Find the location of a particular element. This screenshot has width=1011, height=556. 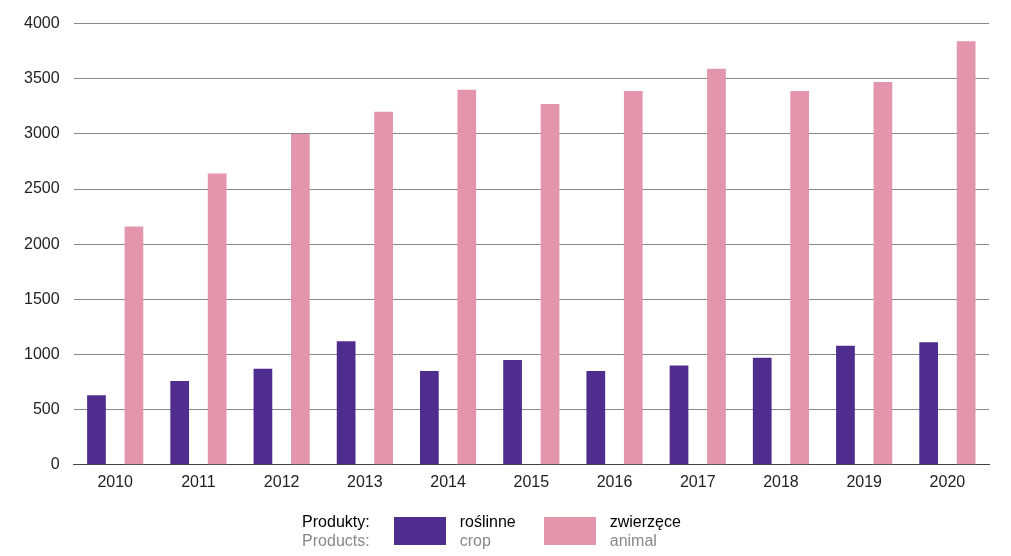

y-tick-label: 3500 is located at coordinates (42, 78).